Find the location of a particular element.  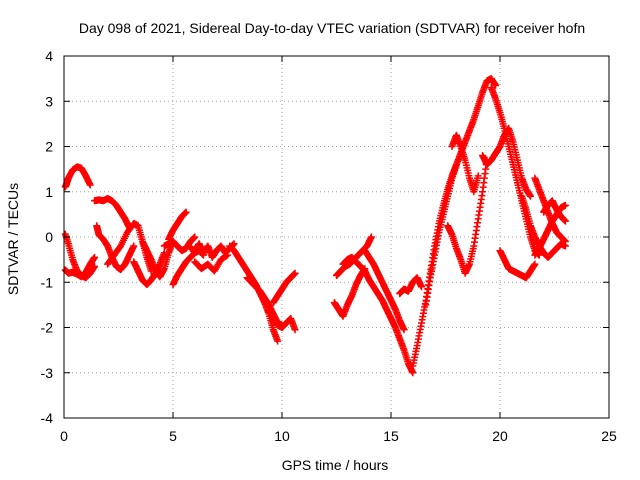

y-tick-label: 1 is located at coordinates (49, 192).